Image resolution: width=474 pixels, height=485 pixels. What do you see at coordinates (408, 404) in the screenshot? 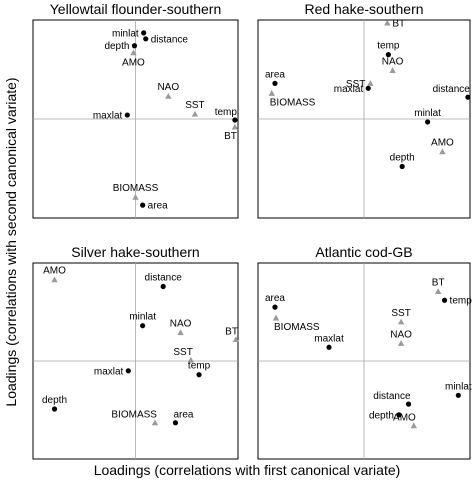
I see `atlantic-cod-point-distance` at bounding box center [408, 404].